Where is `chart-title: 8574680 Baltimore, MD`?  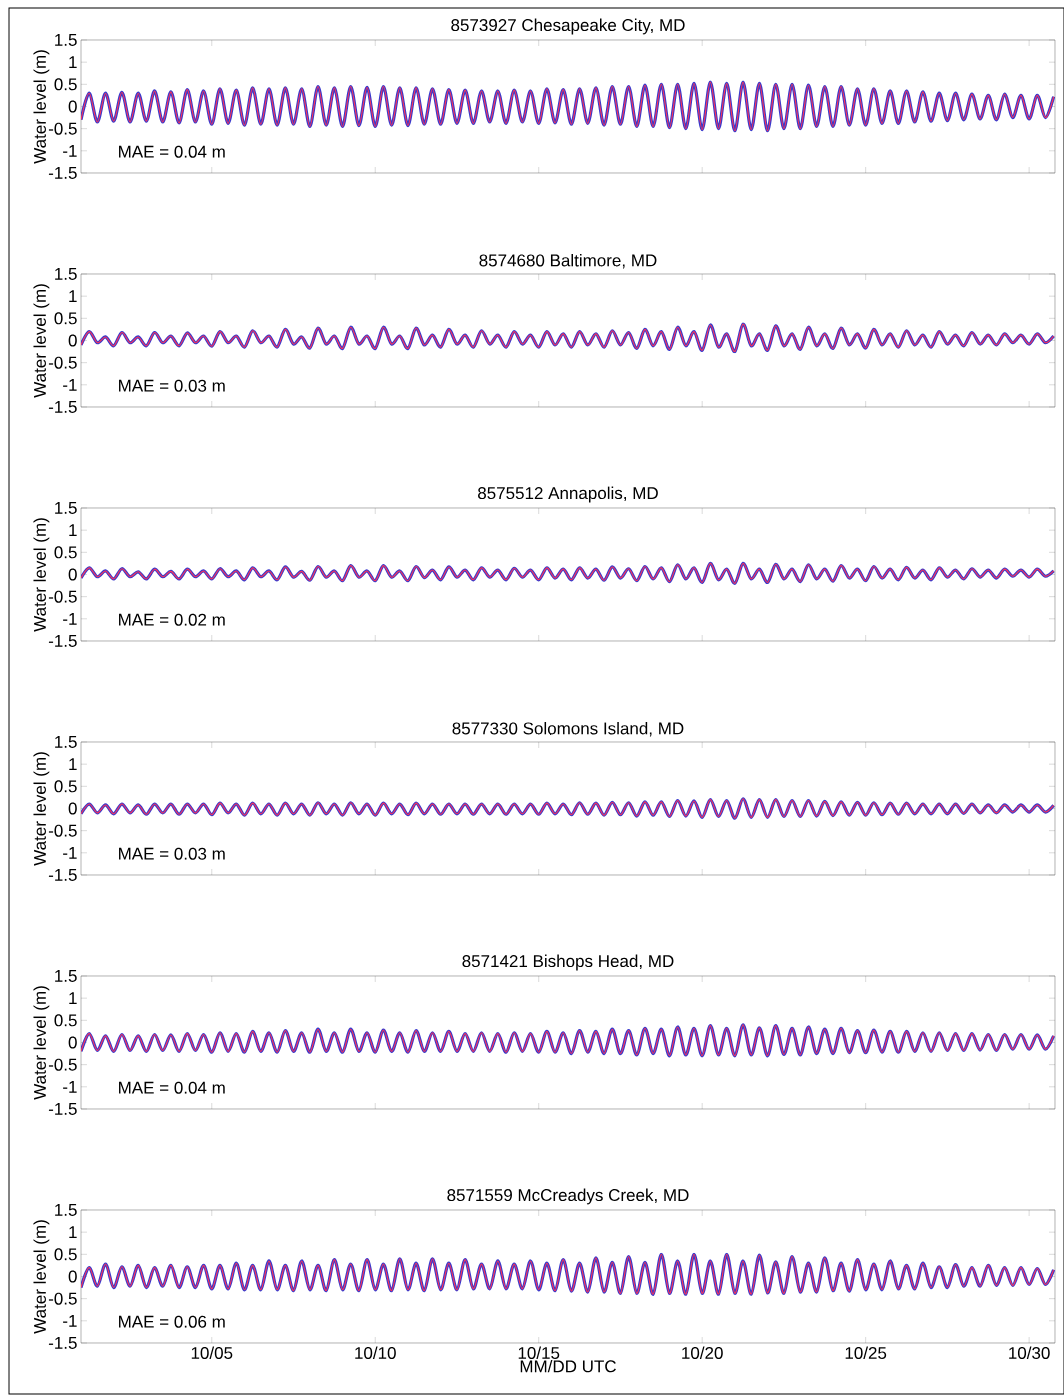 chart-title: 8574680 Baltimore, MD is located at coordinates (568, 261).